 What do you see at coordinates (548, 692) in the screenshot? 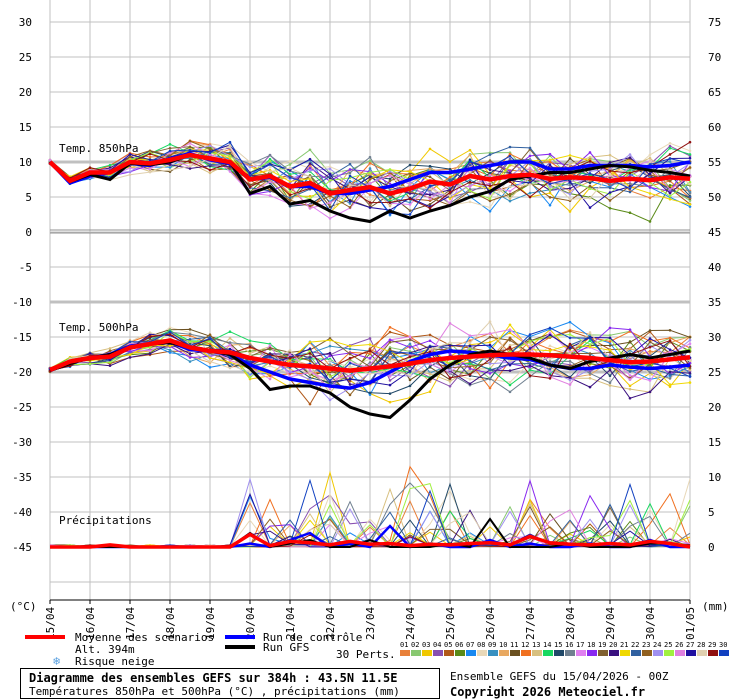
I see `copyright: Copyright 2026 Meteociel.fr` at bounding box center [548, 692].